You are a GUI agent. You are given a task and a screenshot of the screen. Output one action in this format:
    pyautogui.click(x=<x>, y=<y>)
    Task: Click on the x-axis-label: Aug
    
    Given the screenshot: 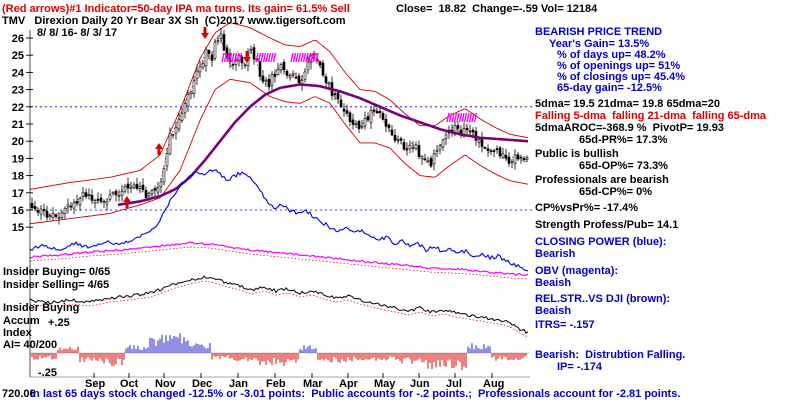 What is the action you would take?
    pyautogui.click(x=493, y=384)
    